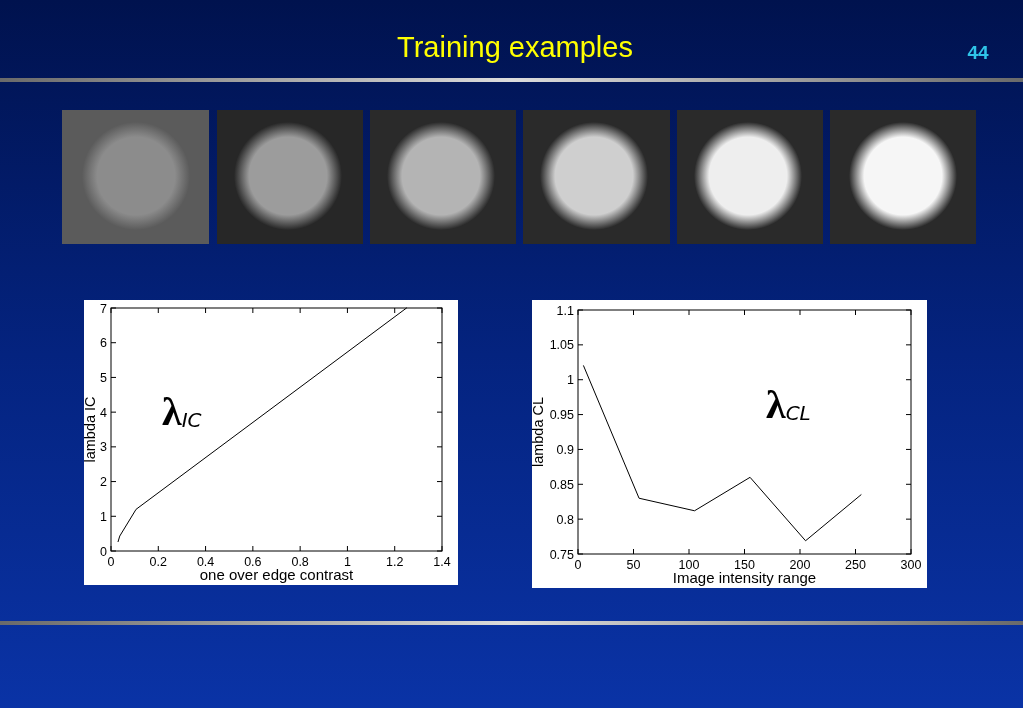  Describe the element at coordinates (158, 562) in the screenshot. I see `x-tick-label: 0.2` at that location.